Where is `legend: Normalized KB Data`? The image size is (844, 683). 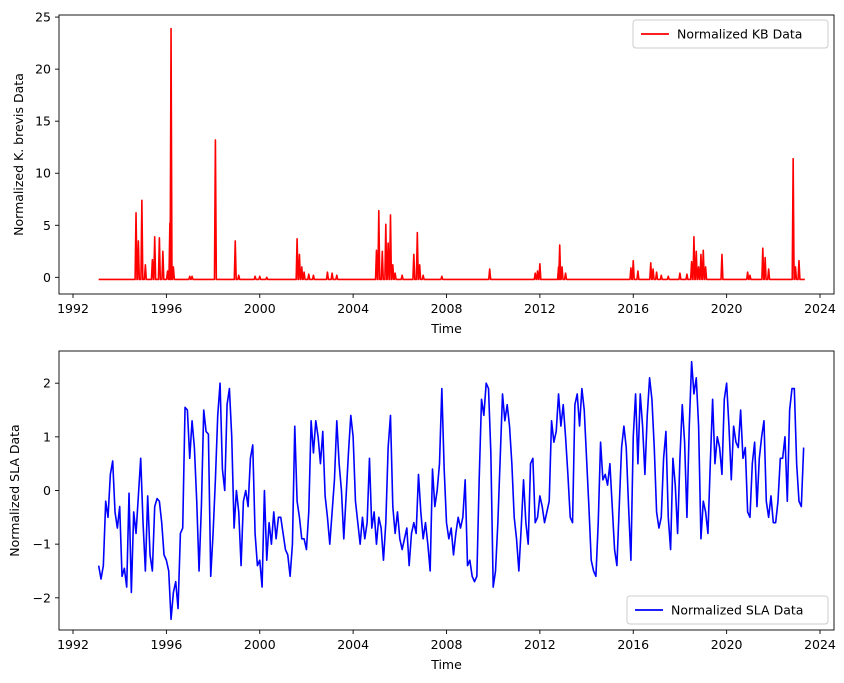 legend: Normalized KB Data is located at coordinates (730, 34).